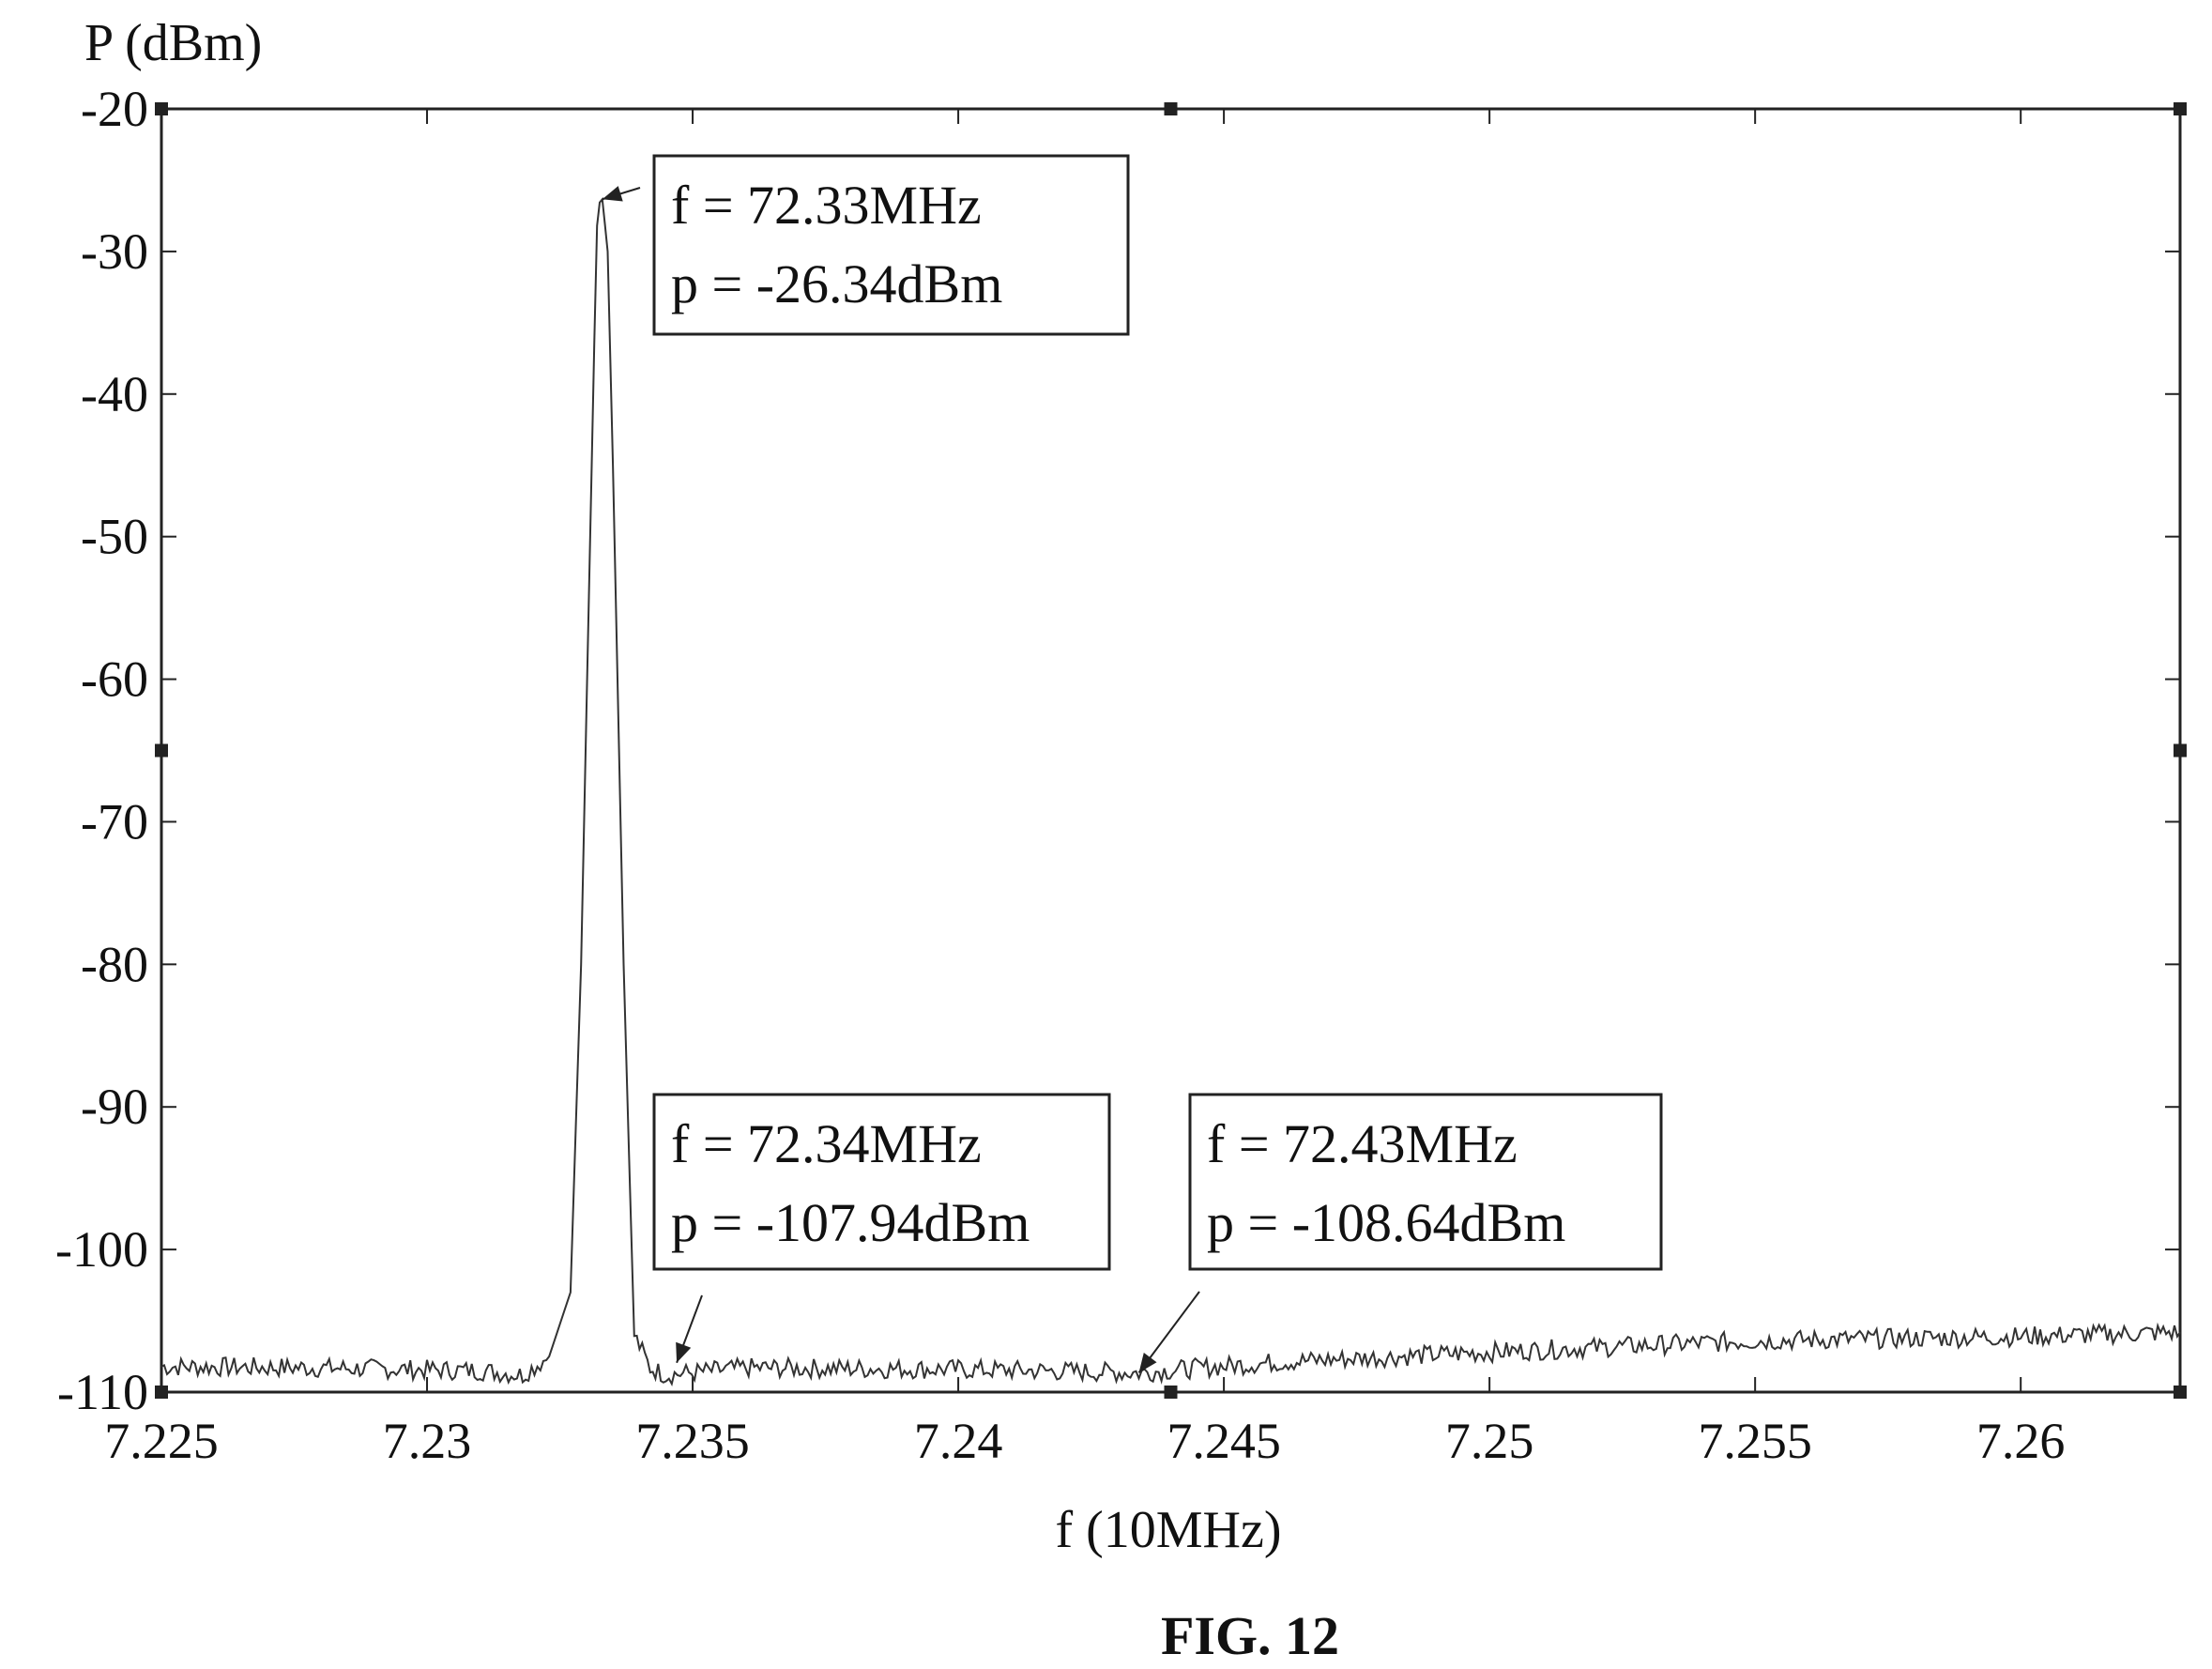 The width and height of the screenshot is (2212, 1669). I want to click on annotation-line-2: p = -107.94dBm, so click(850, 1222).